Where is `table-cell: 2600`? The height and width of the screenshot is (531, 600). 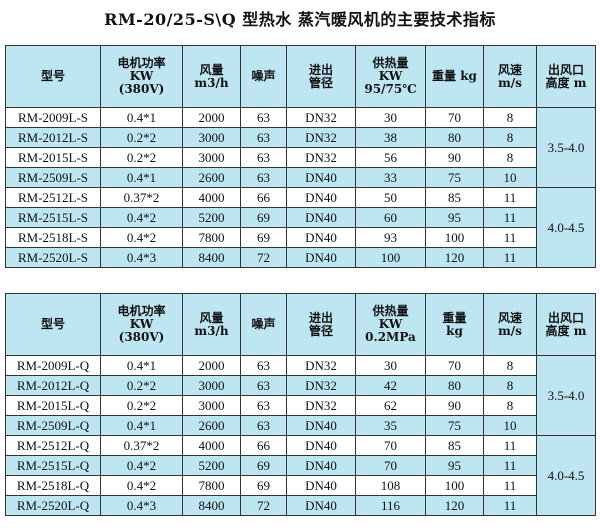
table-cell: 2600 is located at coordinates (211, 425).